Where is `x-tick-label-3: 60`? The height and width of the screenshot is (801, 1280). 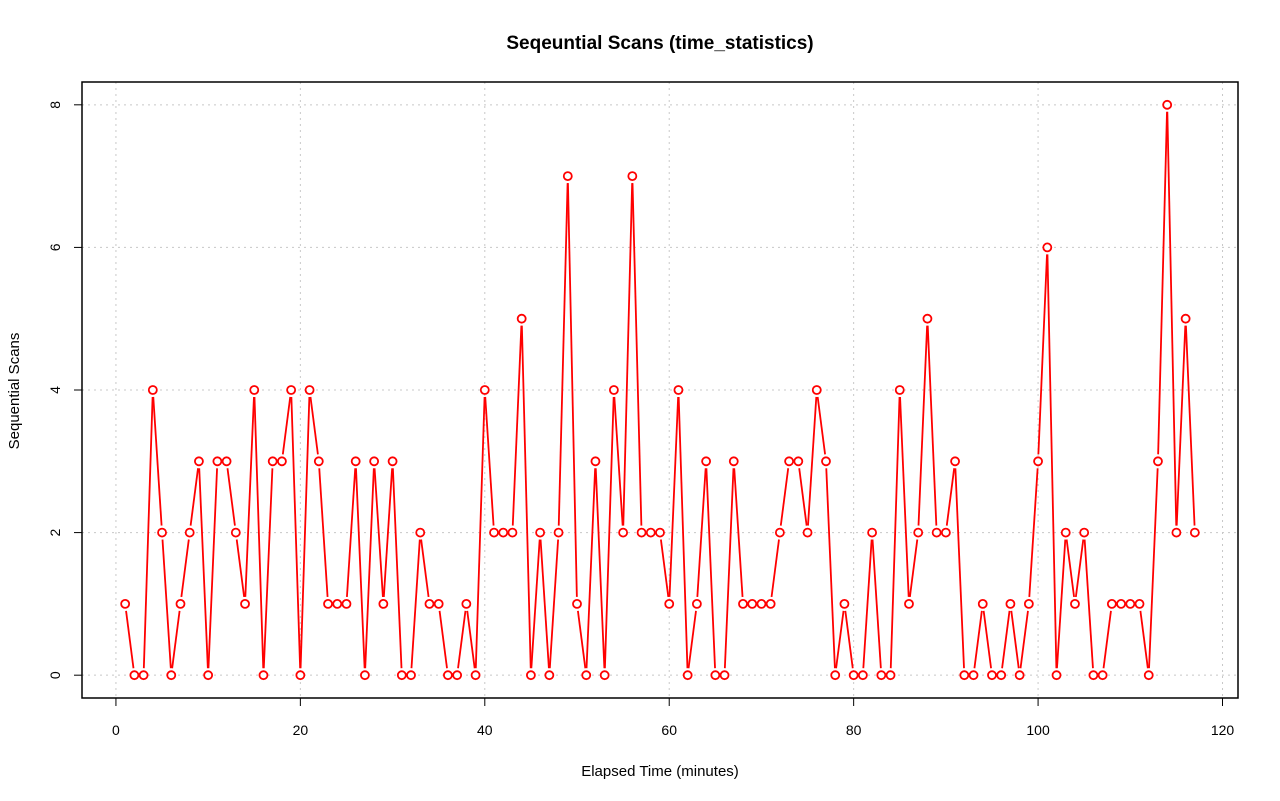
x-tick-label-3: 60 is located at coordinates (669, 730).